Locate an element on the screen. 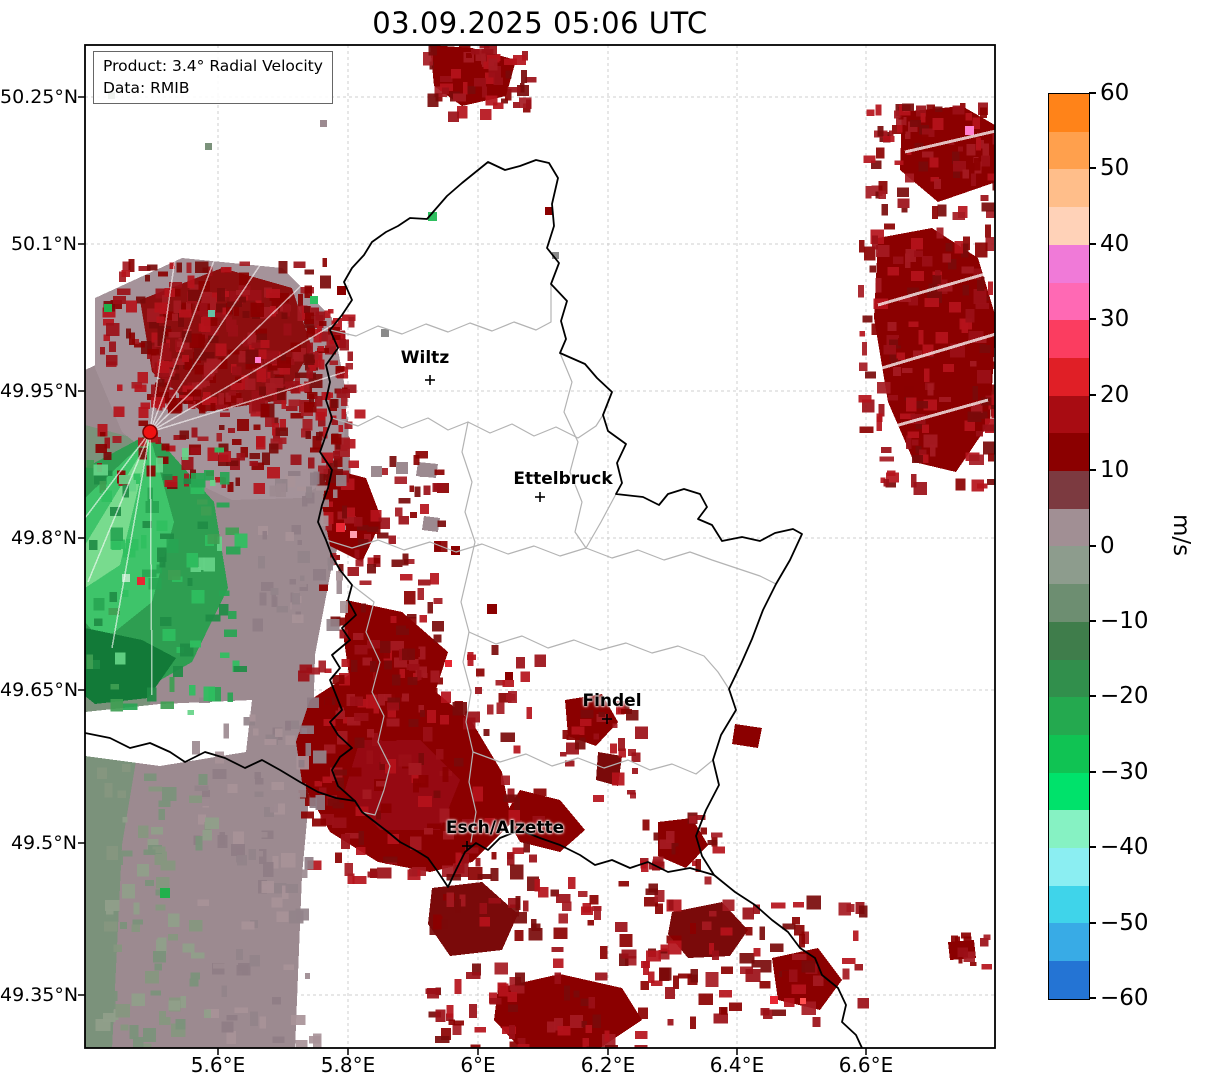 This screenshot has width=1207, height=1081. colorbar is located at coordinates (1069, 546).